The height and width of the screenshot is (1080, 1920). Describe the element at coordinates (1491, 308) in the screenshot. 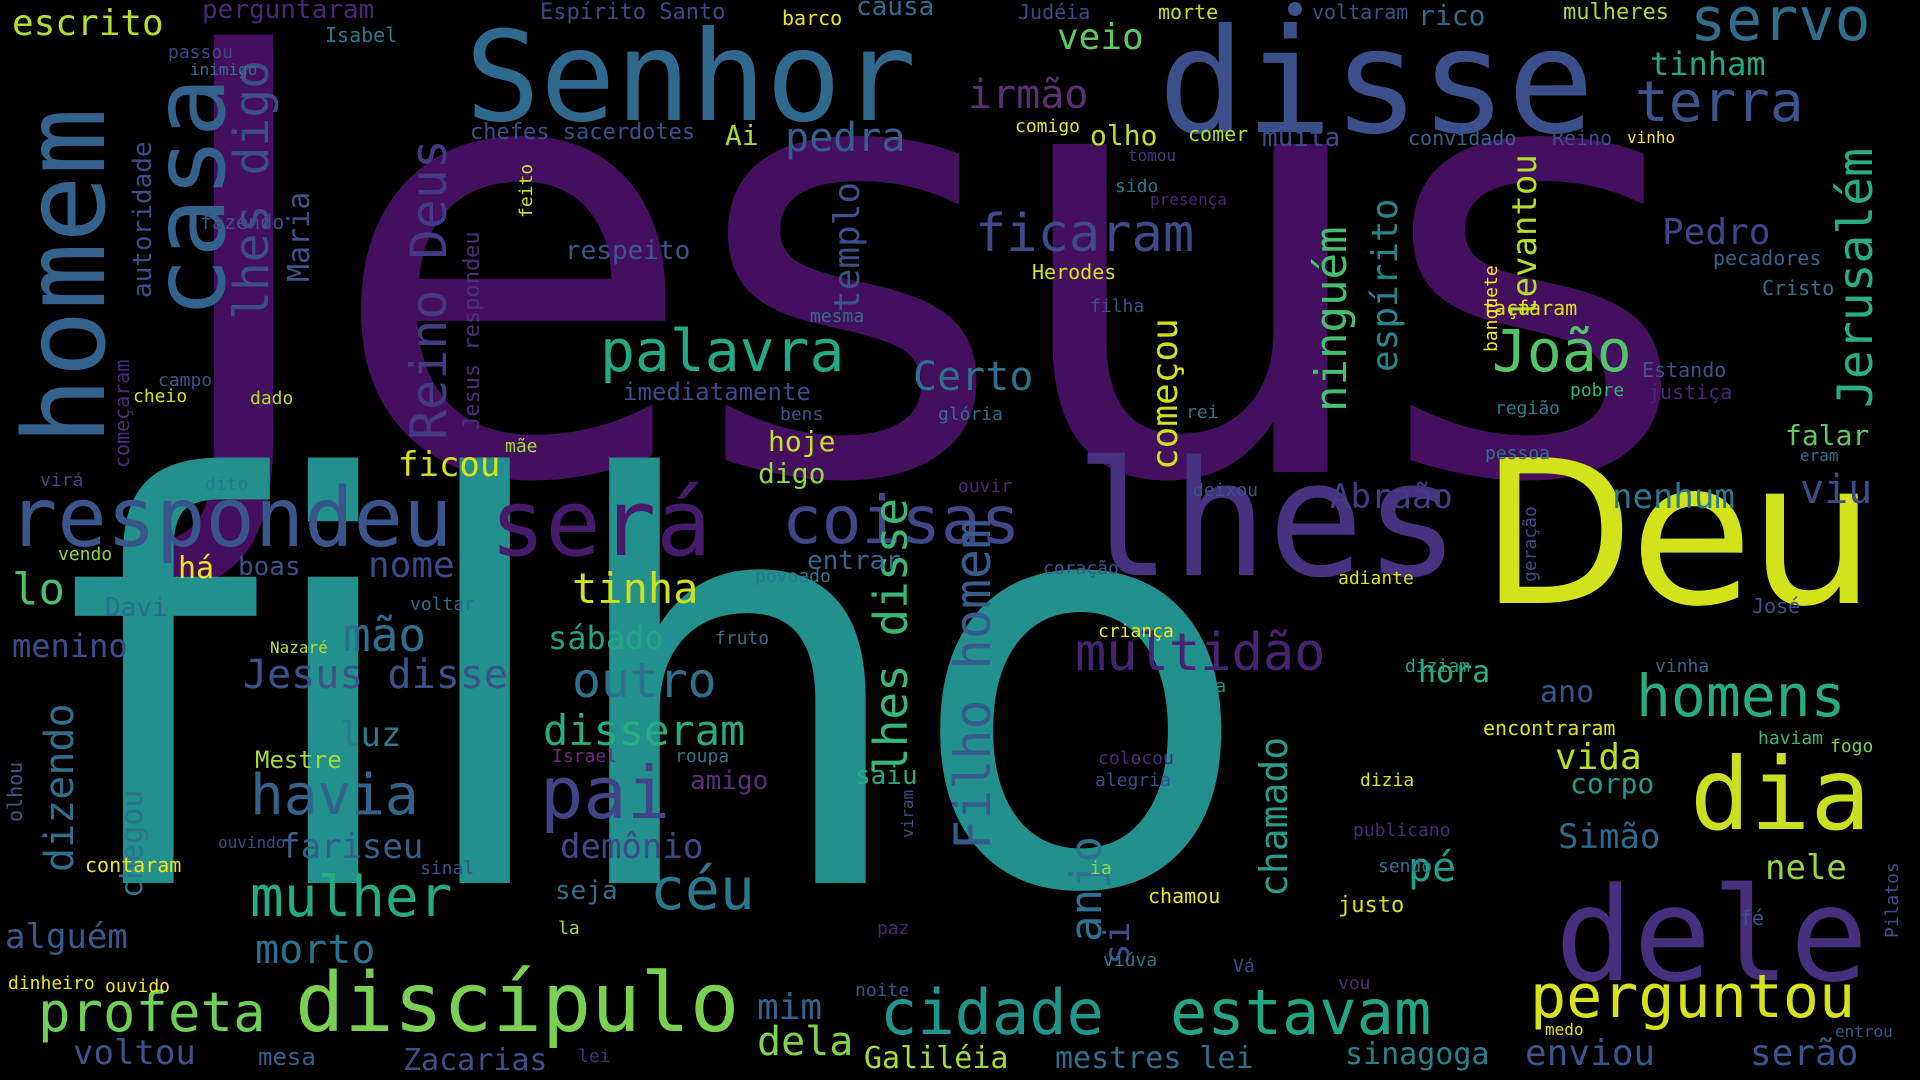

I see `word: banquete` at that location.